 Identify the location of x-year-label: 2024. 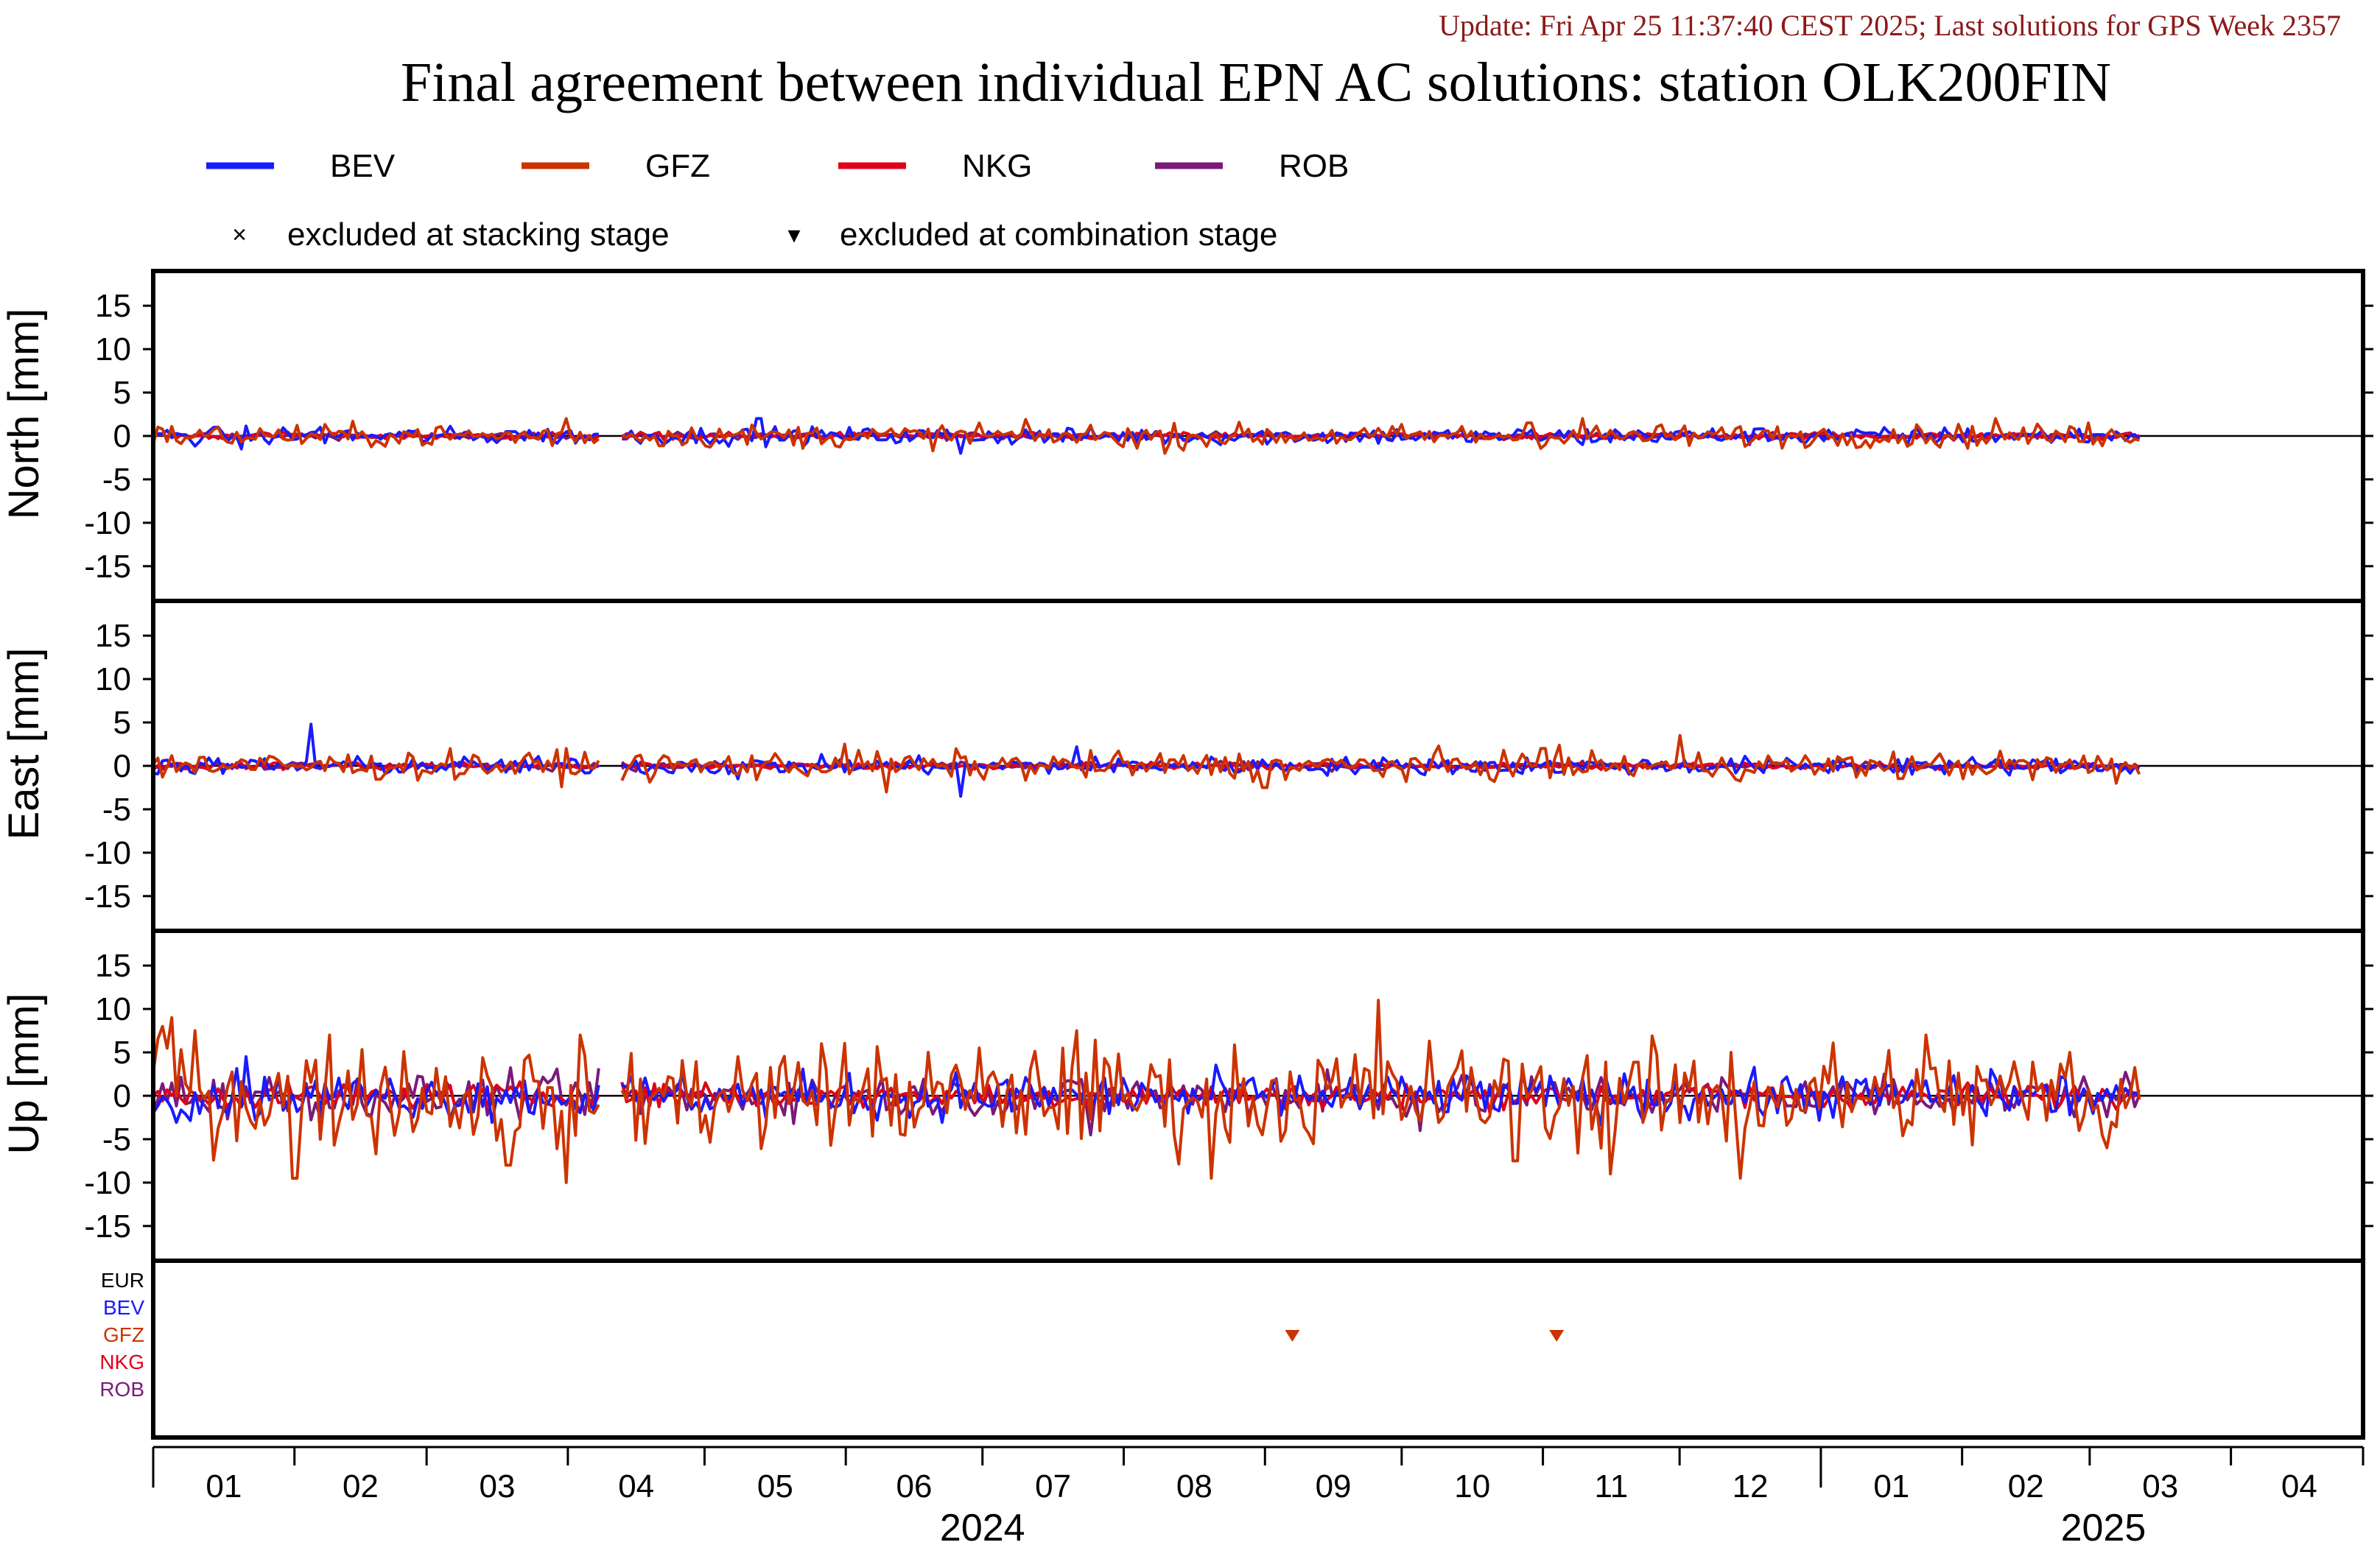
(982, 1526).